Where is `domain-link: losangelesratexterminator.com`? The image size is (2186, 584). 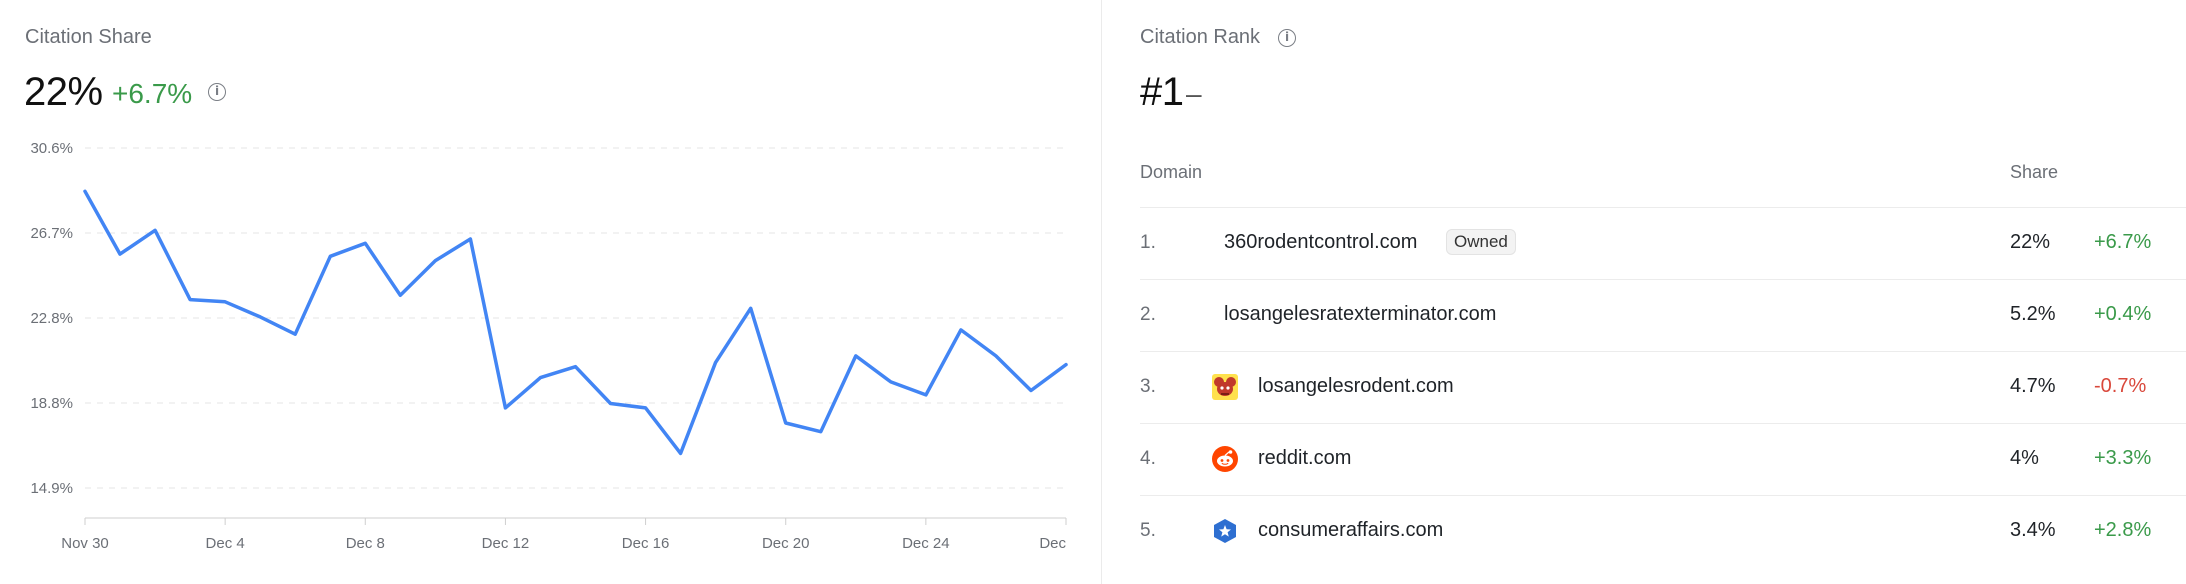 domain-link: losangelesratexterminator.com is located at coordinates (1360, 314).